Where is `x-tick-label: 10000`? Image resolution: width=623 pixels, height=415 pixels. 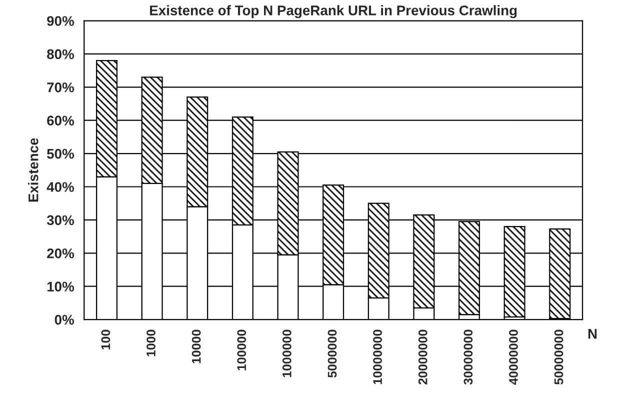
x-tick-label: 10000 is located at coordinates (196, 347).